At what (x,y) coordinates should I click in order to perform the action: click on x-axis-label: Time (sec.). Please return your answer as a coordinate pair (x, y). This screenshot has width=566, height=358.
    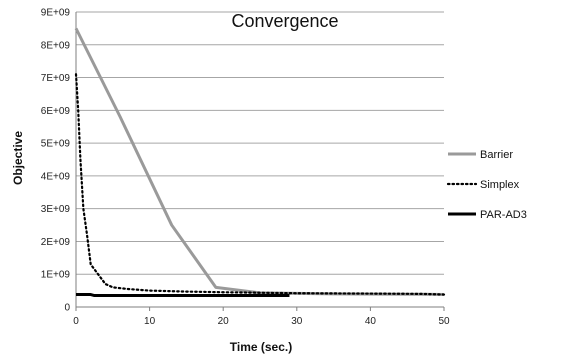
    Looking at the image, I should click on (261, 347).